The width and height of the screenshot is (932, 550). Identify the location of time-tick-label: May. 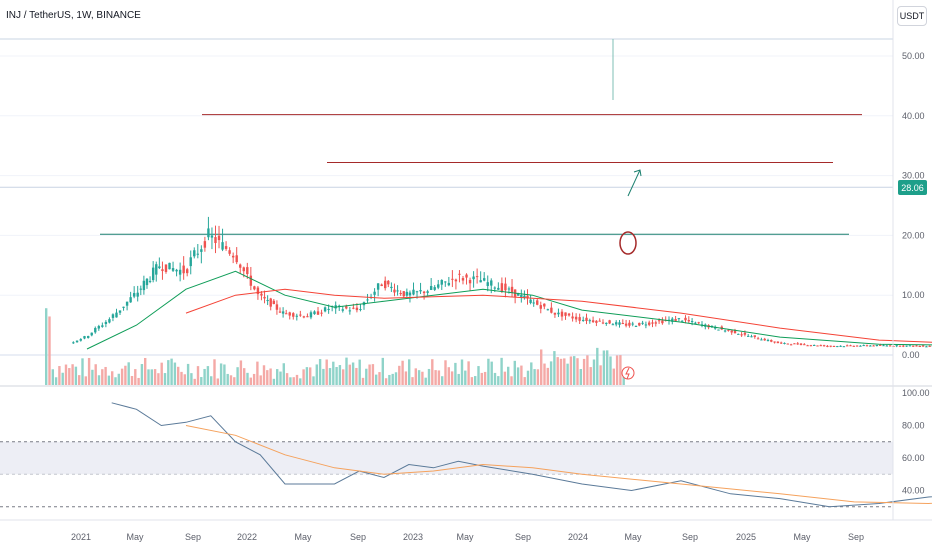
(465, 537).